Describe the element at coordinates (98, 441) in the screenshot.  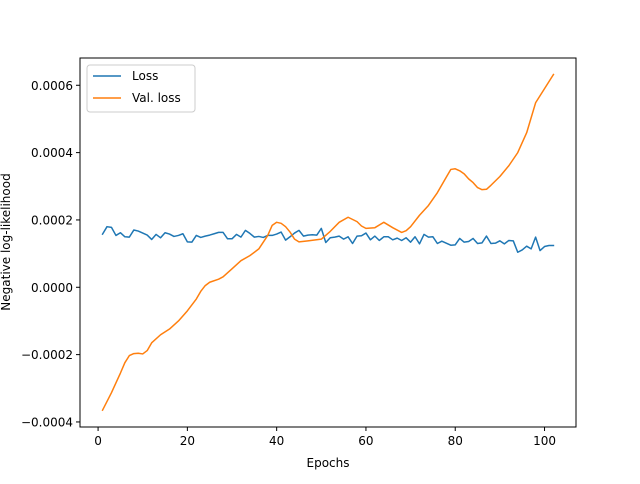
I see `x-tick-label: 0` at that location.